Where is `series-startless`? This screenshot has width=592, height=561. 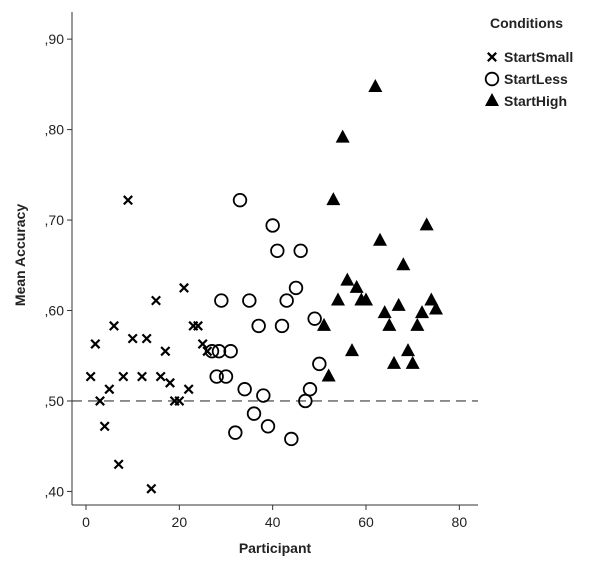
series-startless is located at coordinates (266, 319).